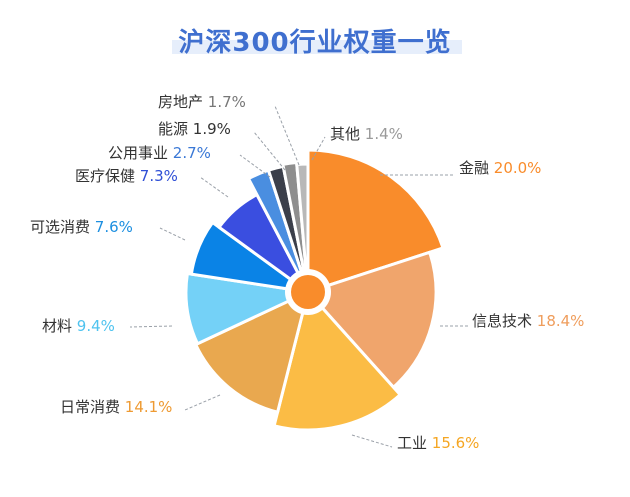 The width and height of the screenshot is (630, 497). I want to click on slice-label-name: 日常消费, so click(92, 407).